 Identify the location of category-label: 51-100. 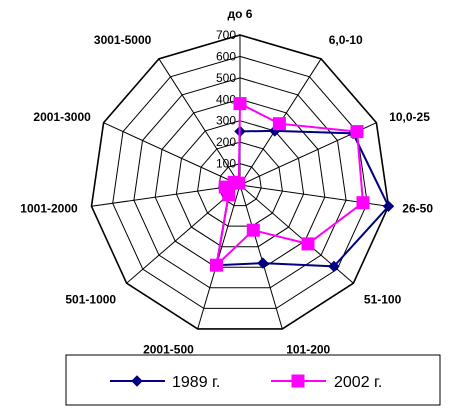
(383, 299).